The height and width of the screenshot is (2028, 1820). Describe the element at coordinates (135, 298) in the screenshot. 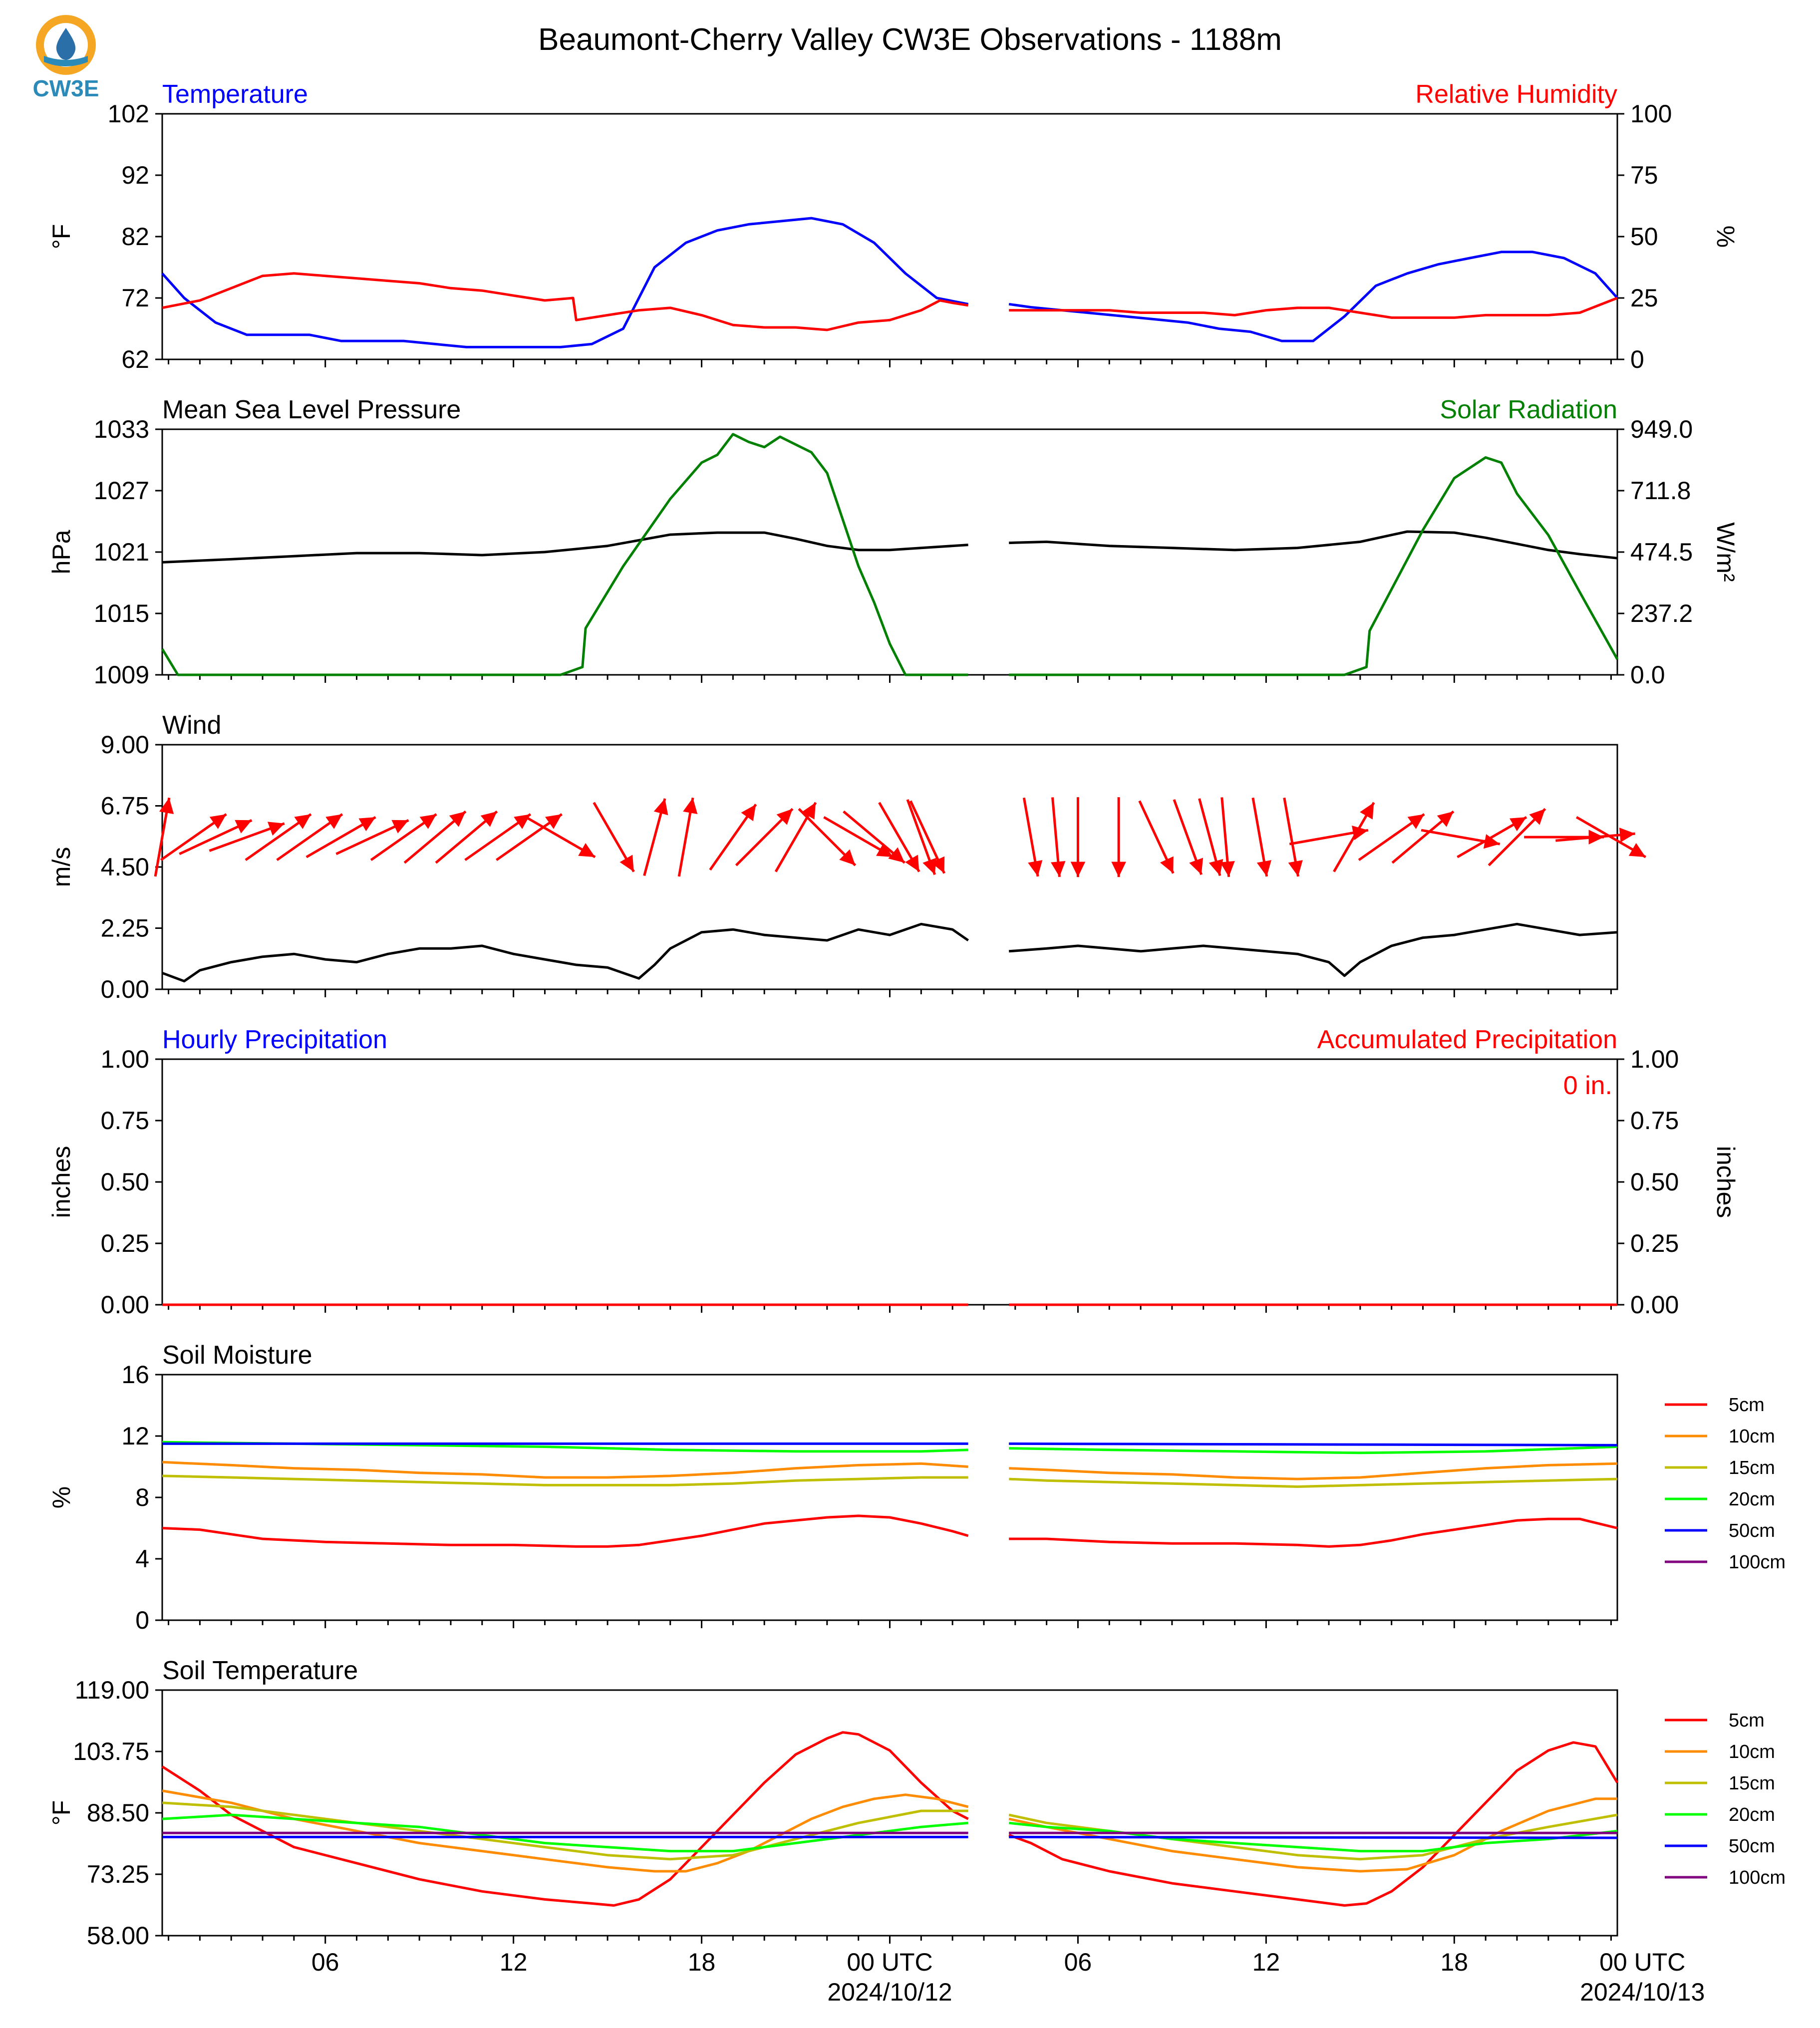

I see `y-tick-label-left: 72` at that location.